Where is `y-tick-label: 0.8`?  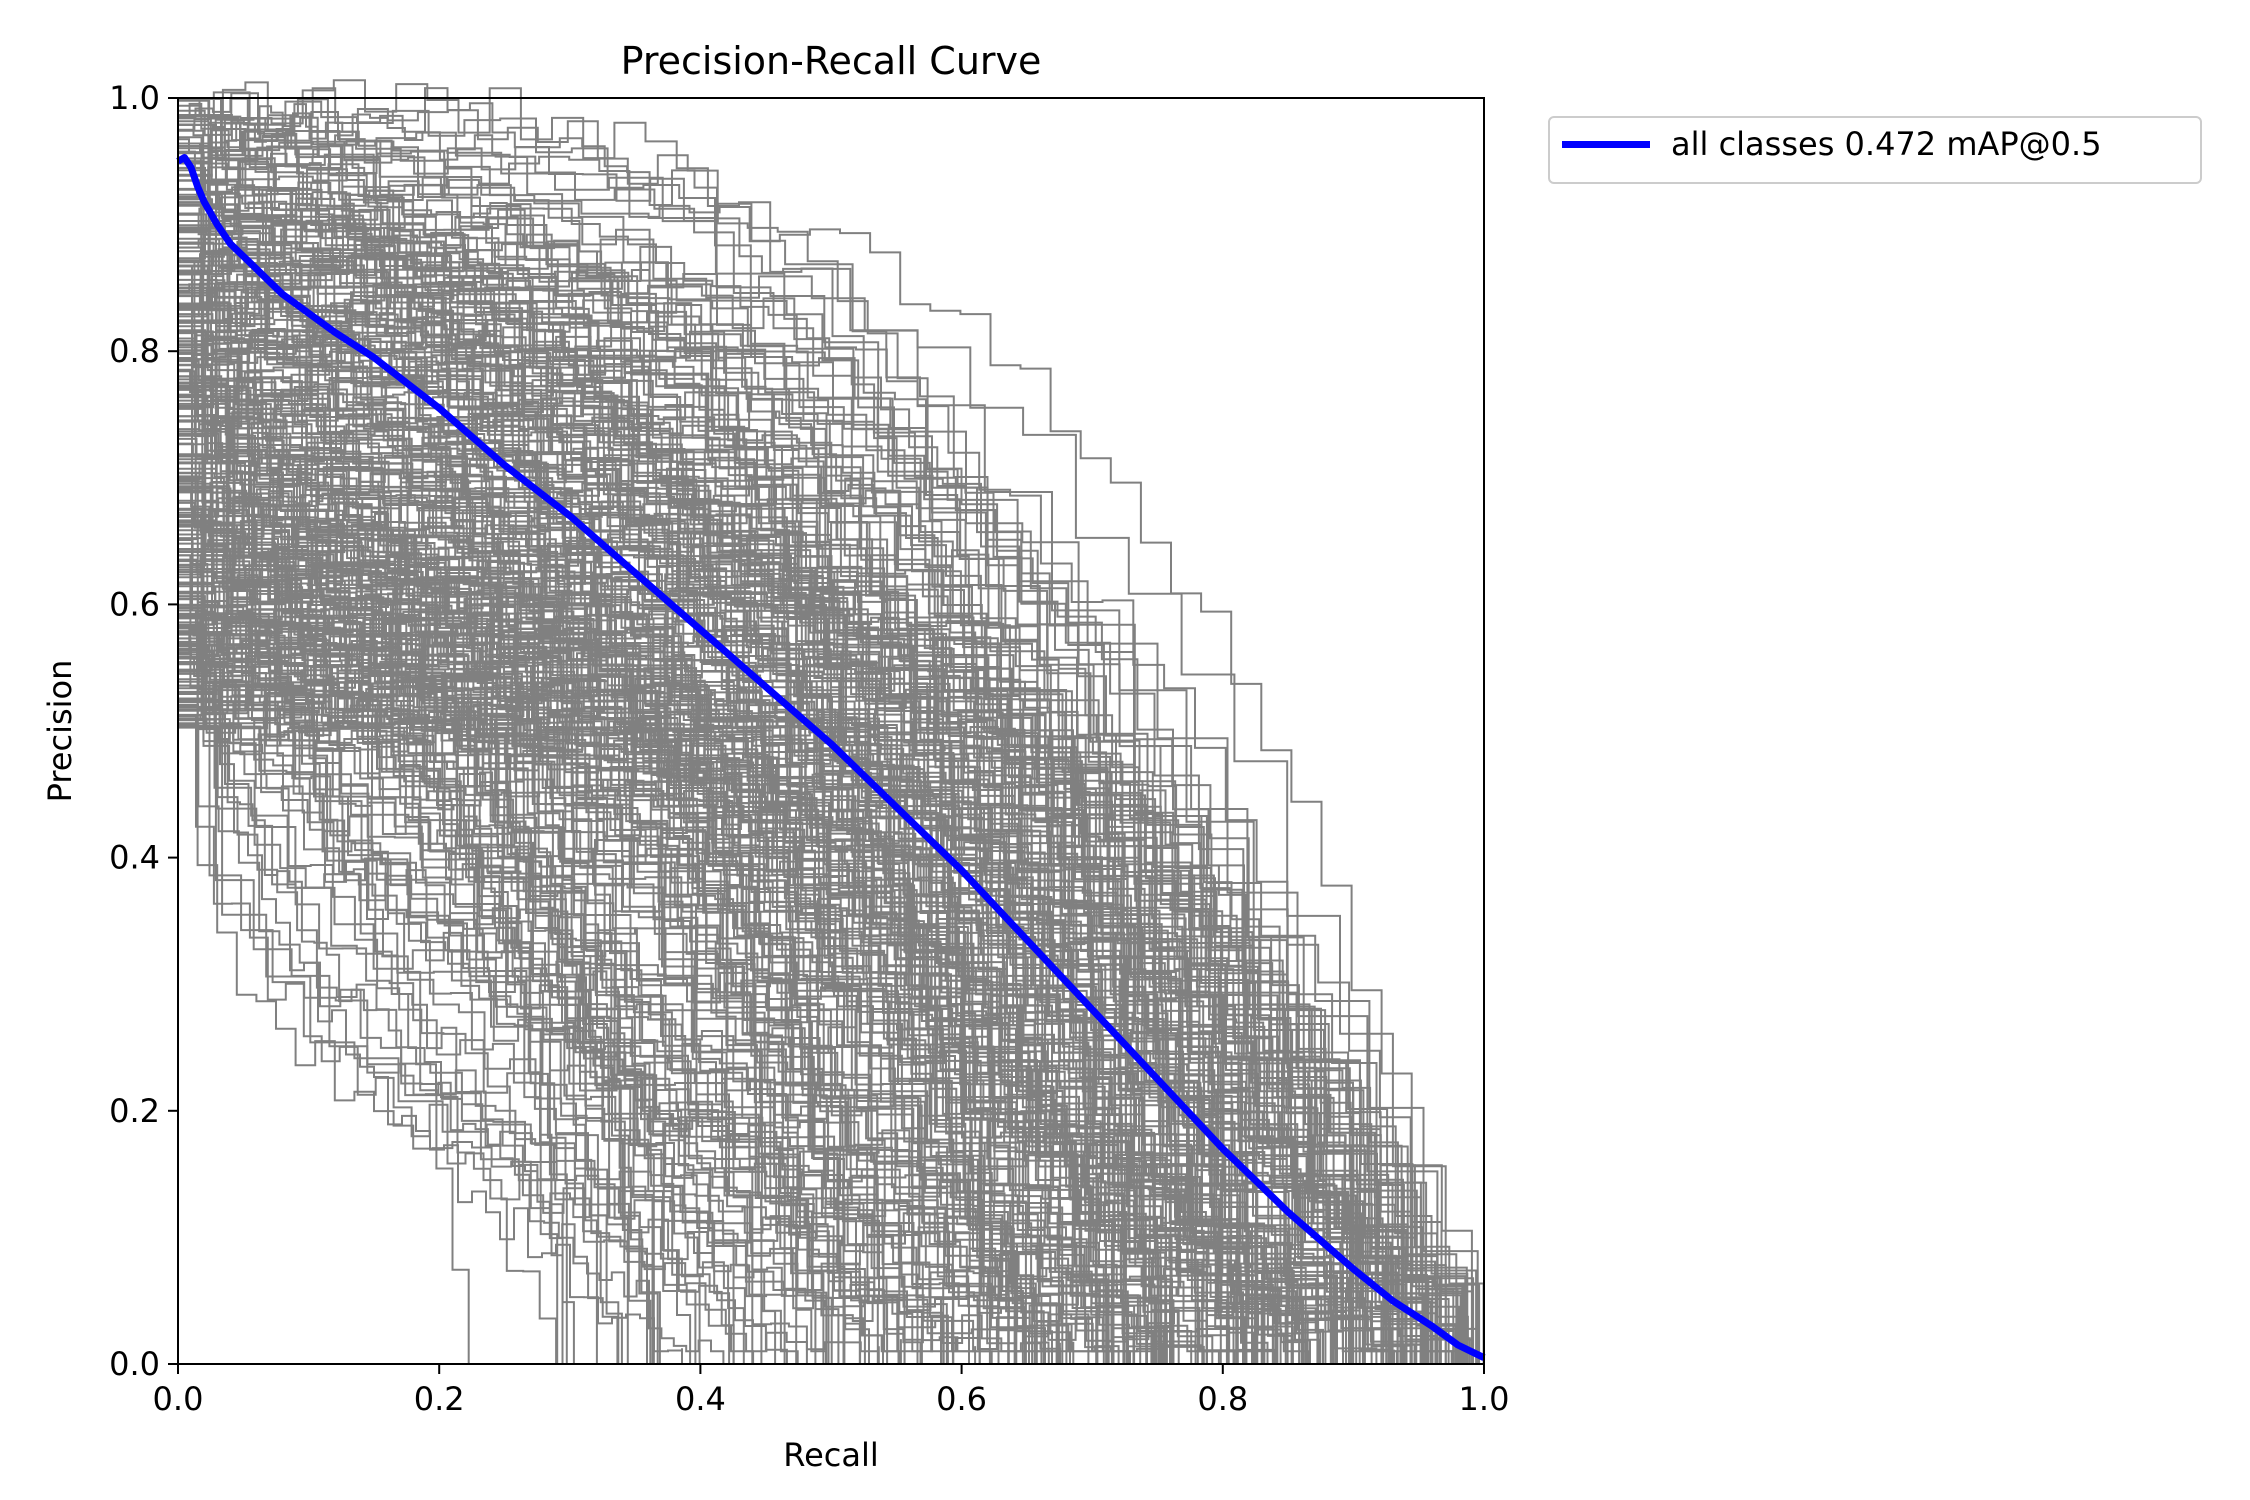
y-tick-label: 0.8 is located at coordinates (134, 351).